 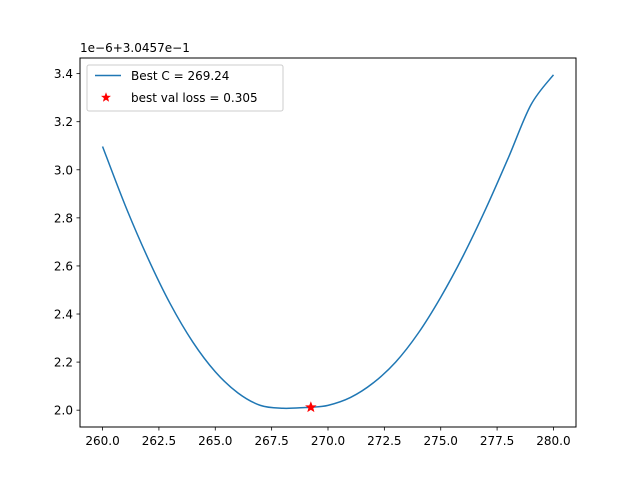 What do you see at coordinates (497, 441) in the screenshot?
I see `x-tick-label: 277.5` at bounding box center [497, 441].